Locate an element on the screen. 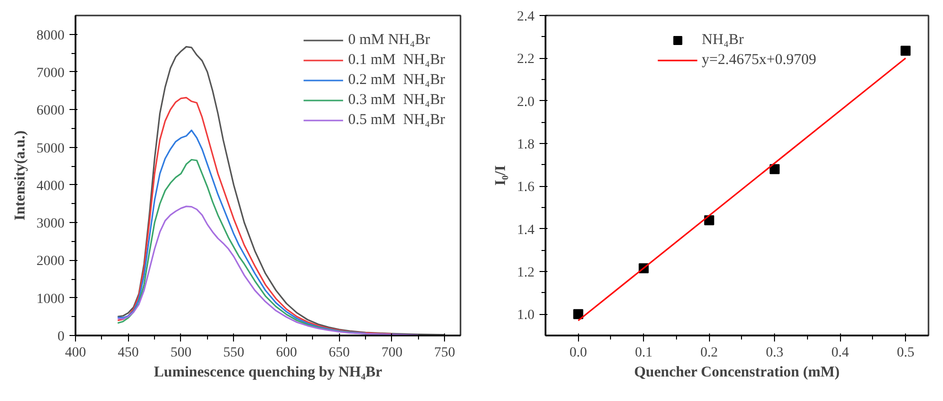 Image resolution: width=943 pixels, height=401 pixels. legend-label: y=2.4675x+0.9709 is located at coordinates (759, 60).